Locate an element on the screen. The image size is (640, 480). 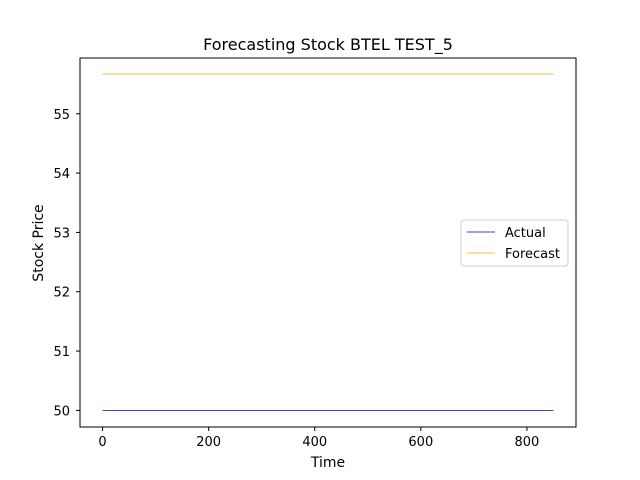
x-axis-label: Time is located at coordinates (327, 463).